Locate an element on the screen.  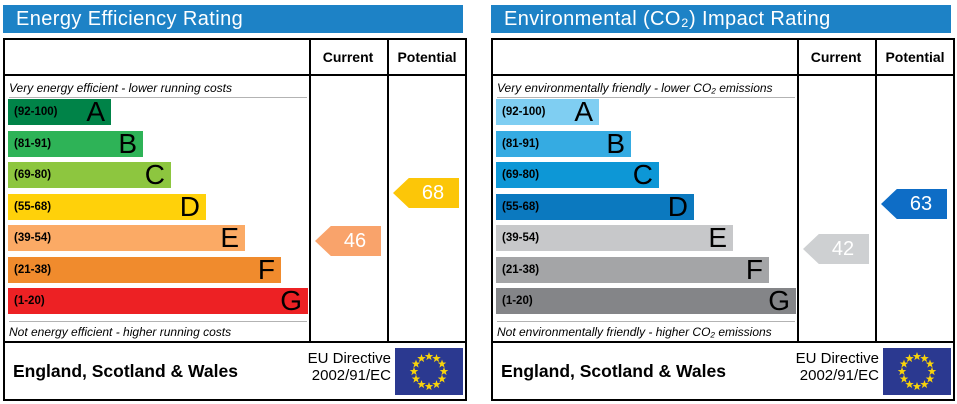
current-rating-arrow: 42 is located at coordinates (836, 249).